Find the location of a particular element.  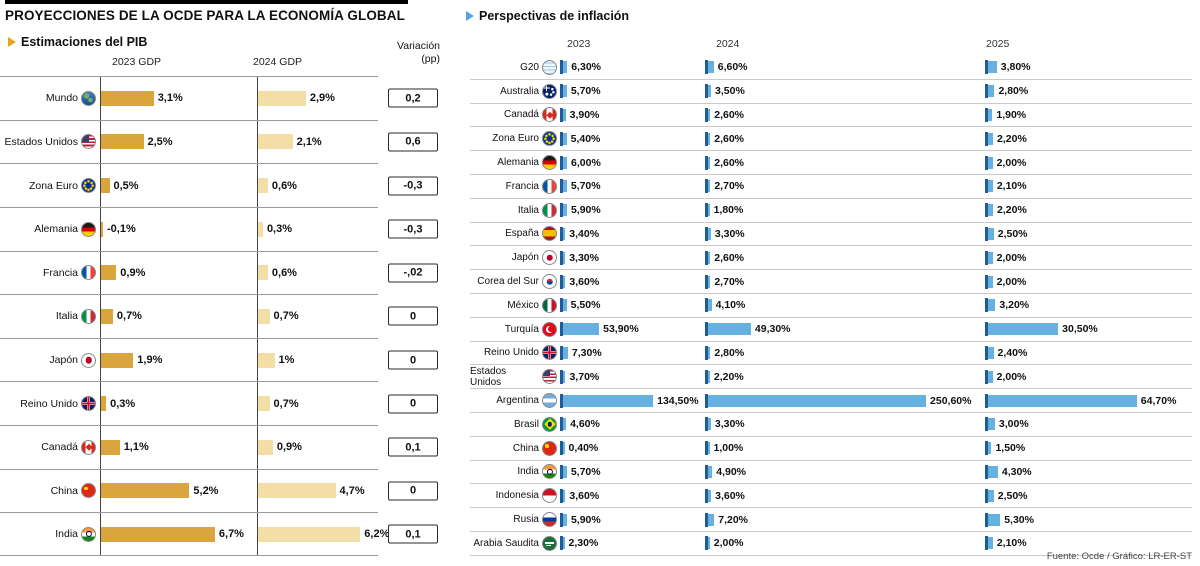

inflation-value: 2,40% is located at coordinates (1012, 352).